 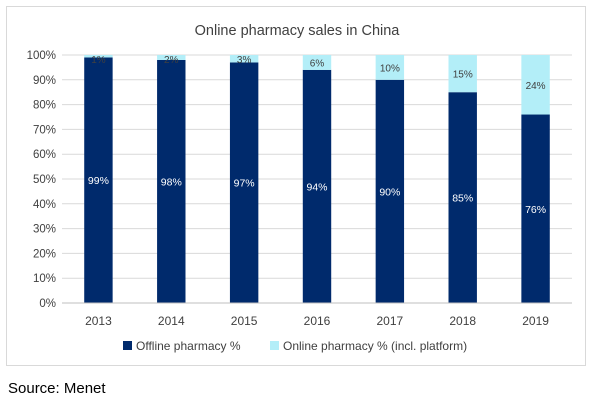 What do you see at coordinates (41, 56) in the screenshot?
I see `y-tick-label: 100%` at bounding box center [41, 56].